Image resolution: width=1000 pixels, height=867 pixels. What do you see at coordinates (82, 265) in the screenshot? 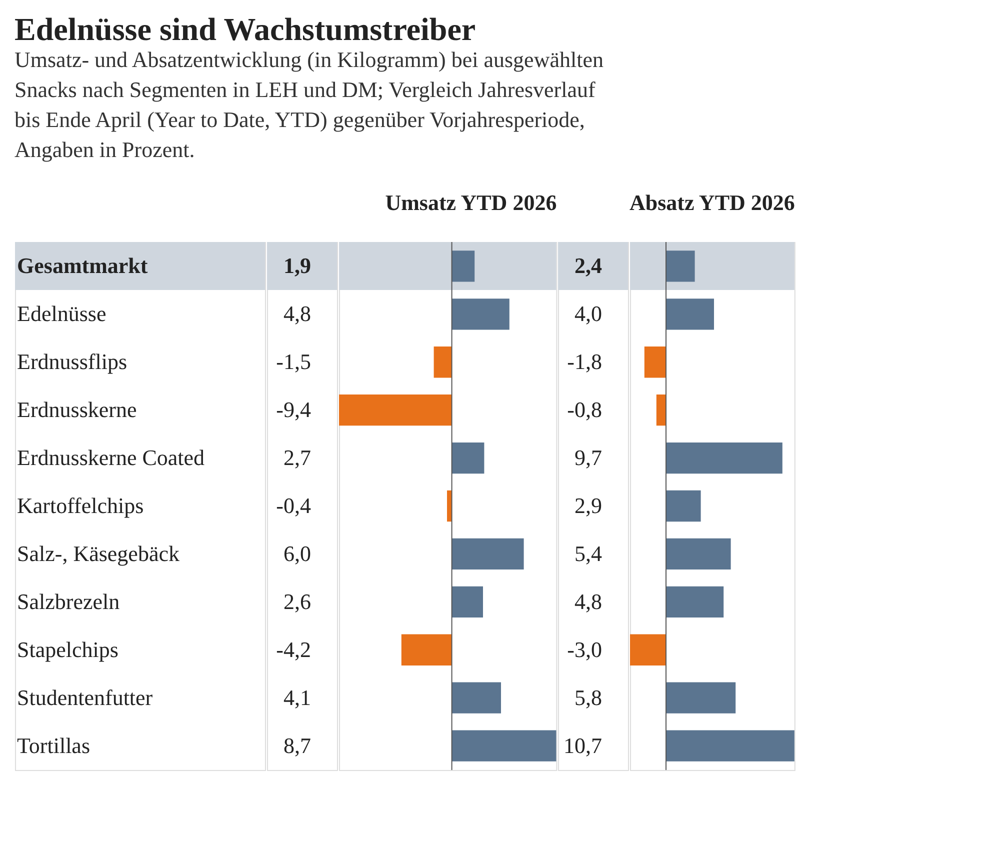
I see `y-tick-label: Gesamtmarkt` at bounding box center [82, 265].